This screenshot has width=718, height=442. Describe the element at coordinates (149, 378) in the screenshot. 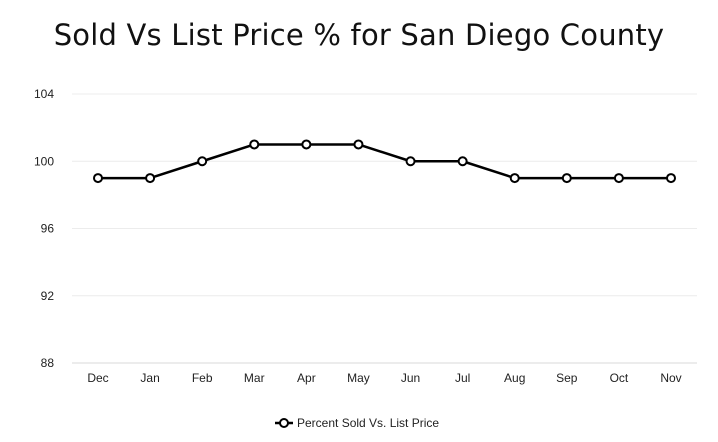

I see `x-tick-label: Jan` at that location.